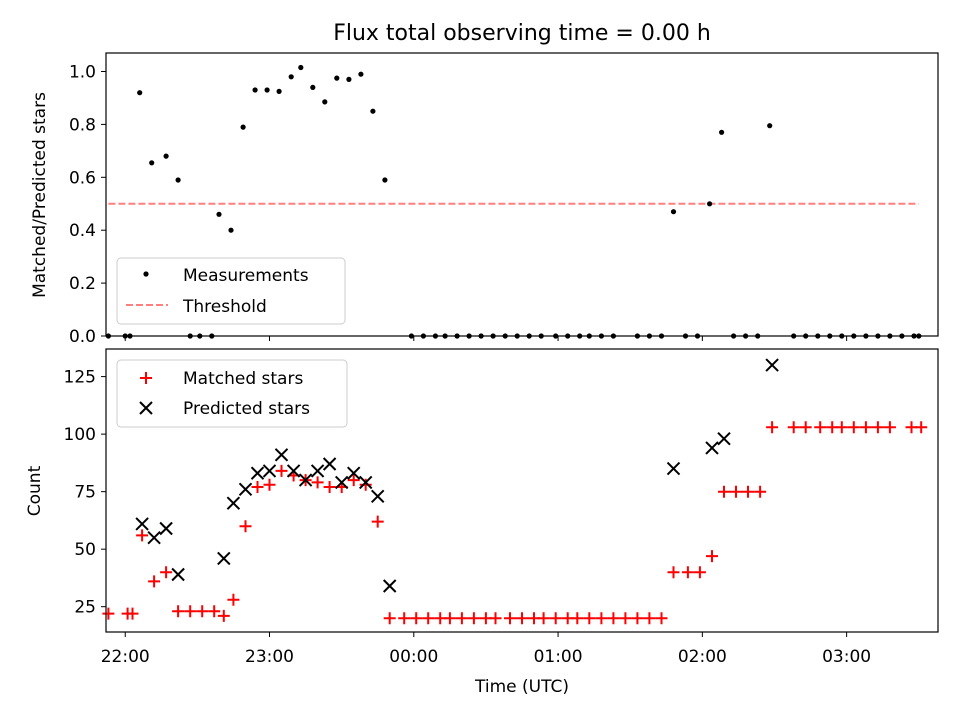 This screenshot has height=720, width=960. Describe the element at coordinates (82, 125) in the screenshot. I see `top-y-tick-label: 0.8` at that location.